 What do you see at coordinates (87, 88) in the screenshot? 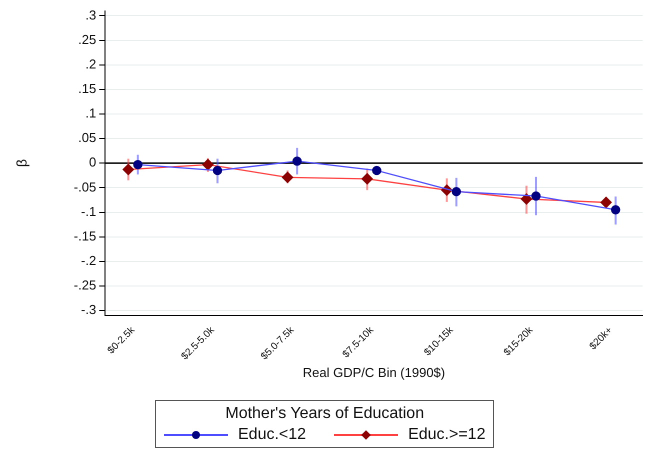
I see `y-tick-label: .15` at bounding box center [87, 88].